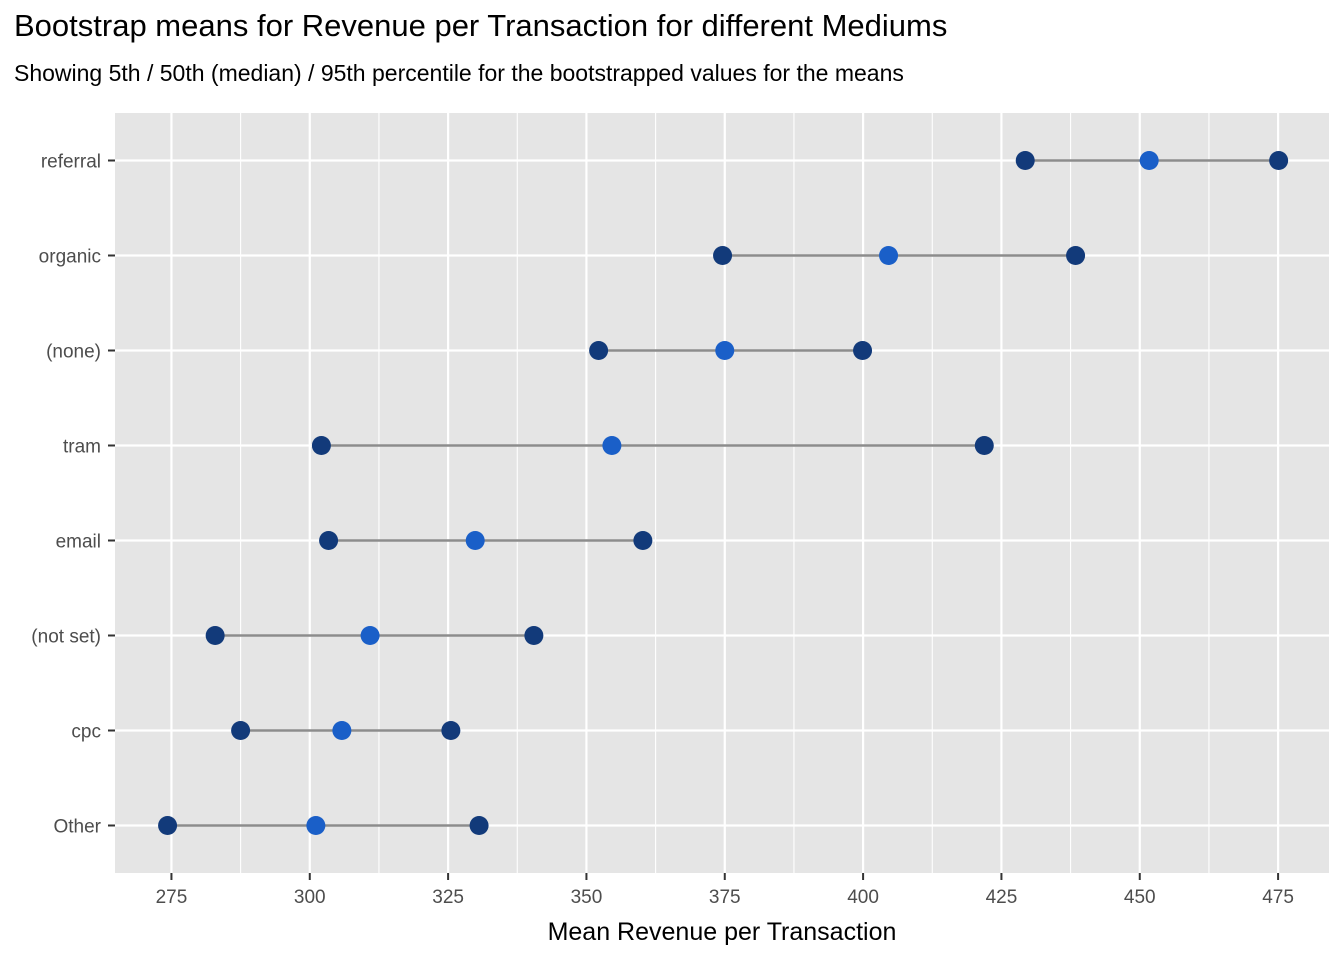 This screenshot has height=960, width=1344. Describe the element at coordinates (1140, 897) in the screenshot. I see `x-tick-label: 450` at that location.